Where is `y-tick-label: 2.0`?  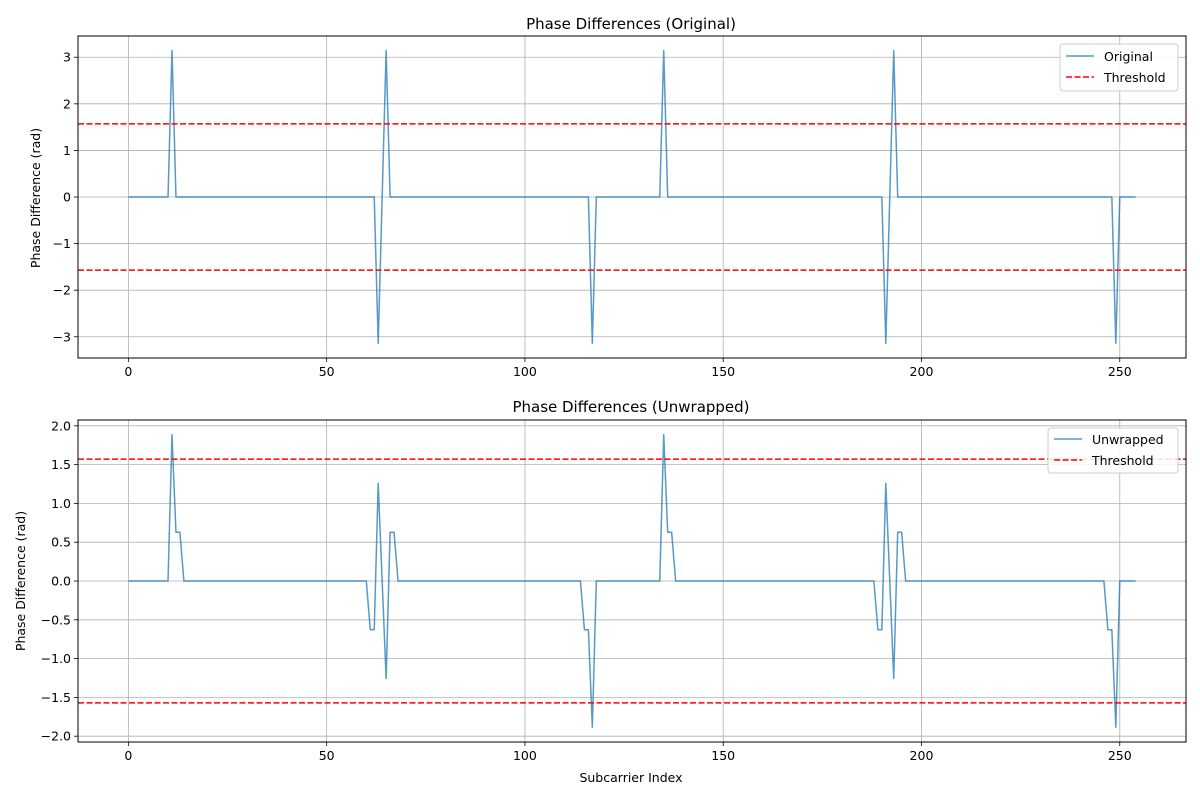
y-tick-label: 2.0 is located at coordinates (61, 425).